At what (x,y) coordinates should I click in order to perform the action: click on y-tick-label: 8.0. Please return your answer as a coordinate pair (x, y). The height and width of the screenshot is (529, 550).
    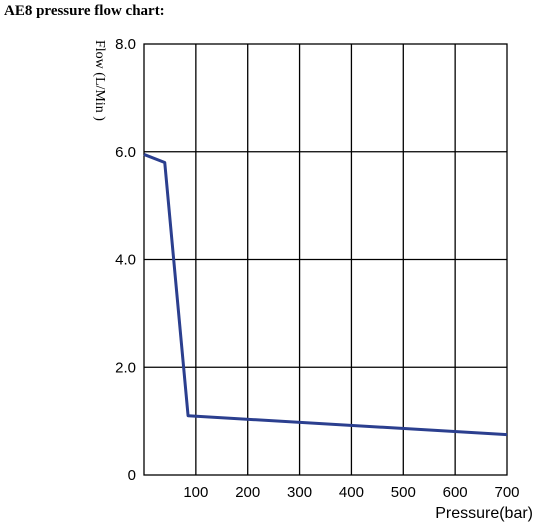
    Looking at the image, I should click on (125, 44).